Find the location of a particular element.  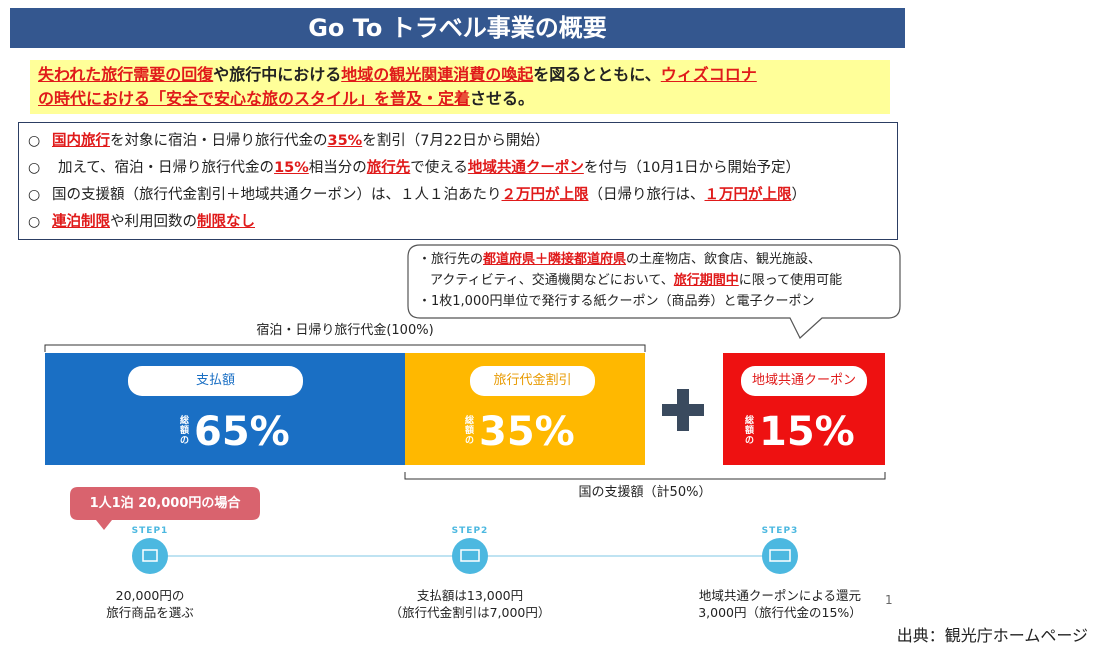

step-badge: STEP1 is located at coordinates (150, 531).